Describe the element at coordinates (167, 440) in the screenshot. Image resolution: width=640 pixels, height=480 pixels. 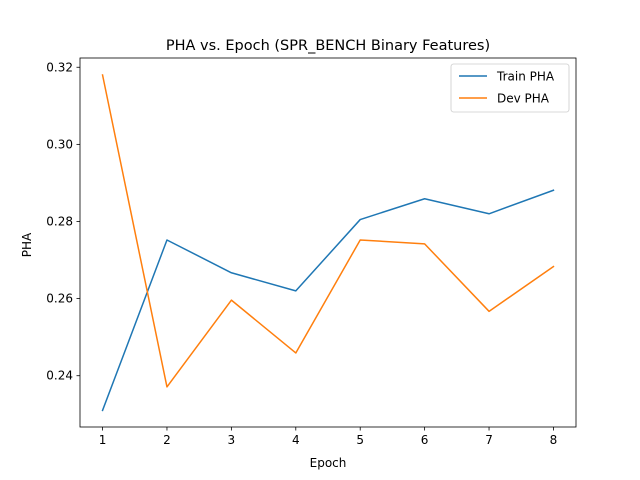
I see `x-tick-label: 2` at that location.